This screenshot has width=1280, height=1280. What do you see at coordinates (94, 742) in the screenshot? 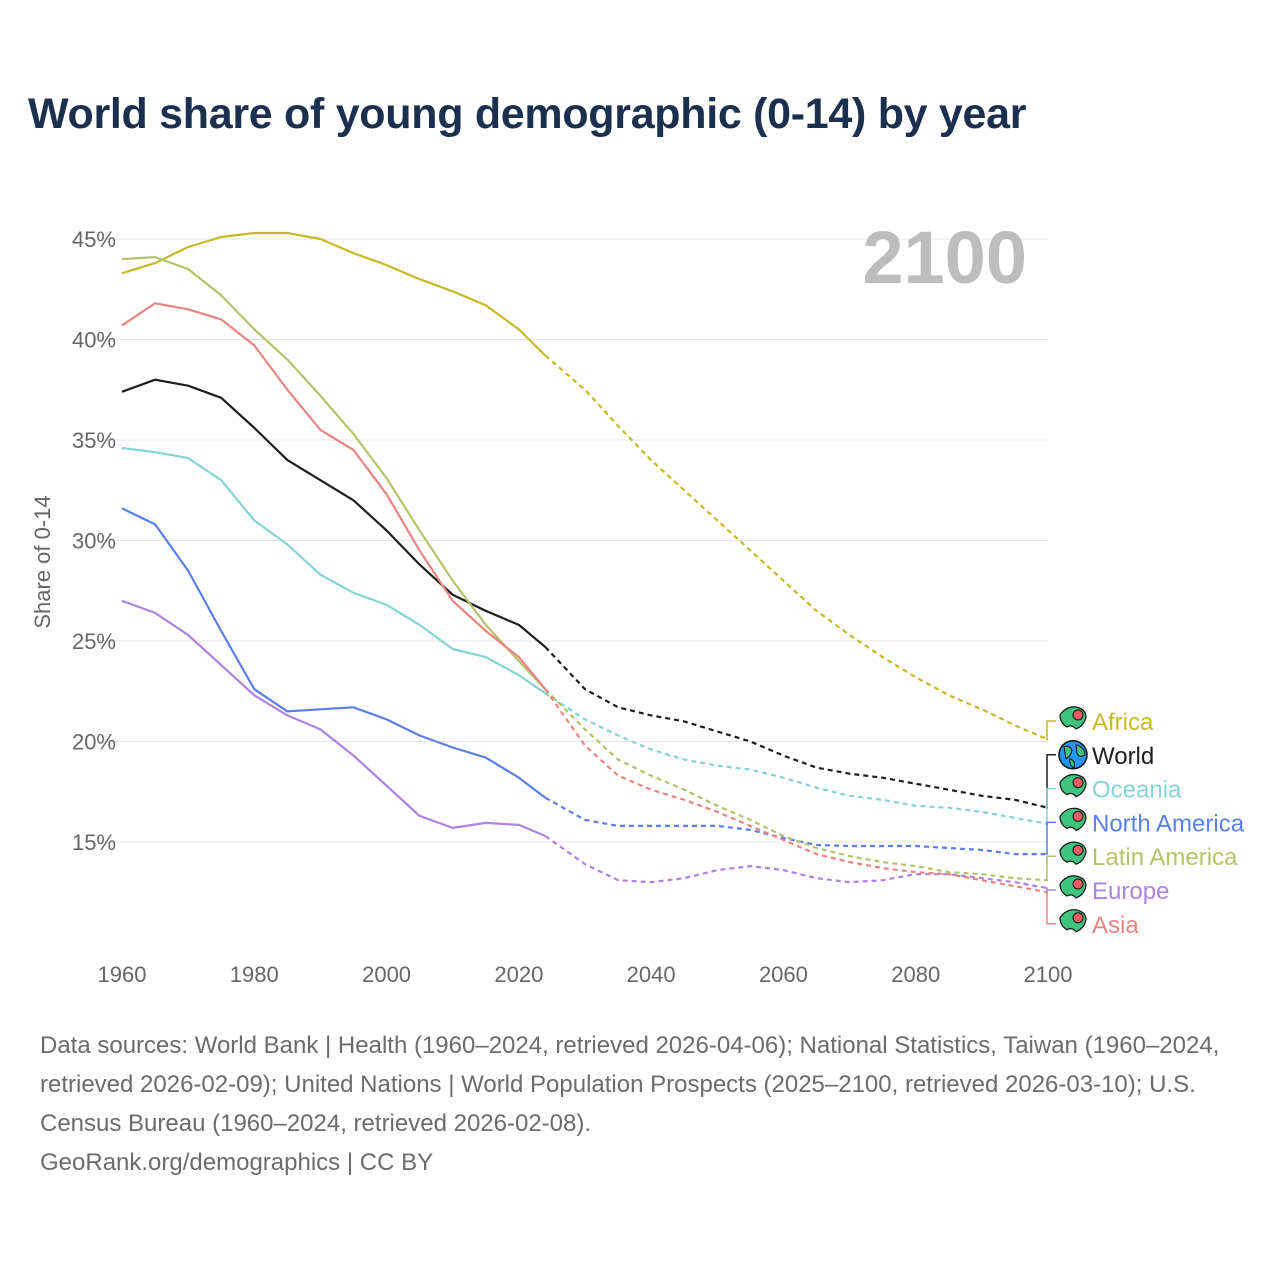
I see `y-tick-label: 20%` at bounding box center [94, 742].